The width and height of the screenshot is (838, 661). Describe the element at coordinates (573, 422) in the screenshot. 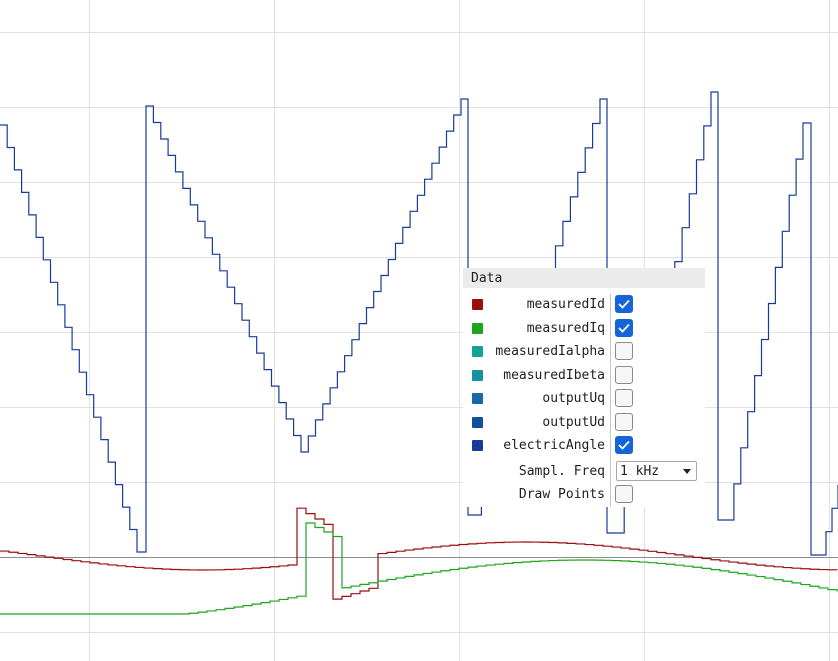

I see `label-outputUd: outputUd` at that location.